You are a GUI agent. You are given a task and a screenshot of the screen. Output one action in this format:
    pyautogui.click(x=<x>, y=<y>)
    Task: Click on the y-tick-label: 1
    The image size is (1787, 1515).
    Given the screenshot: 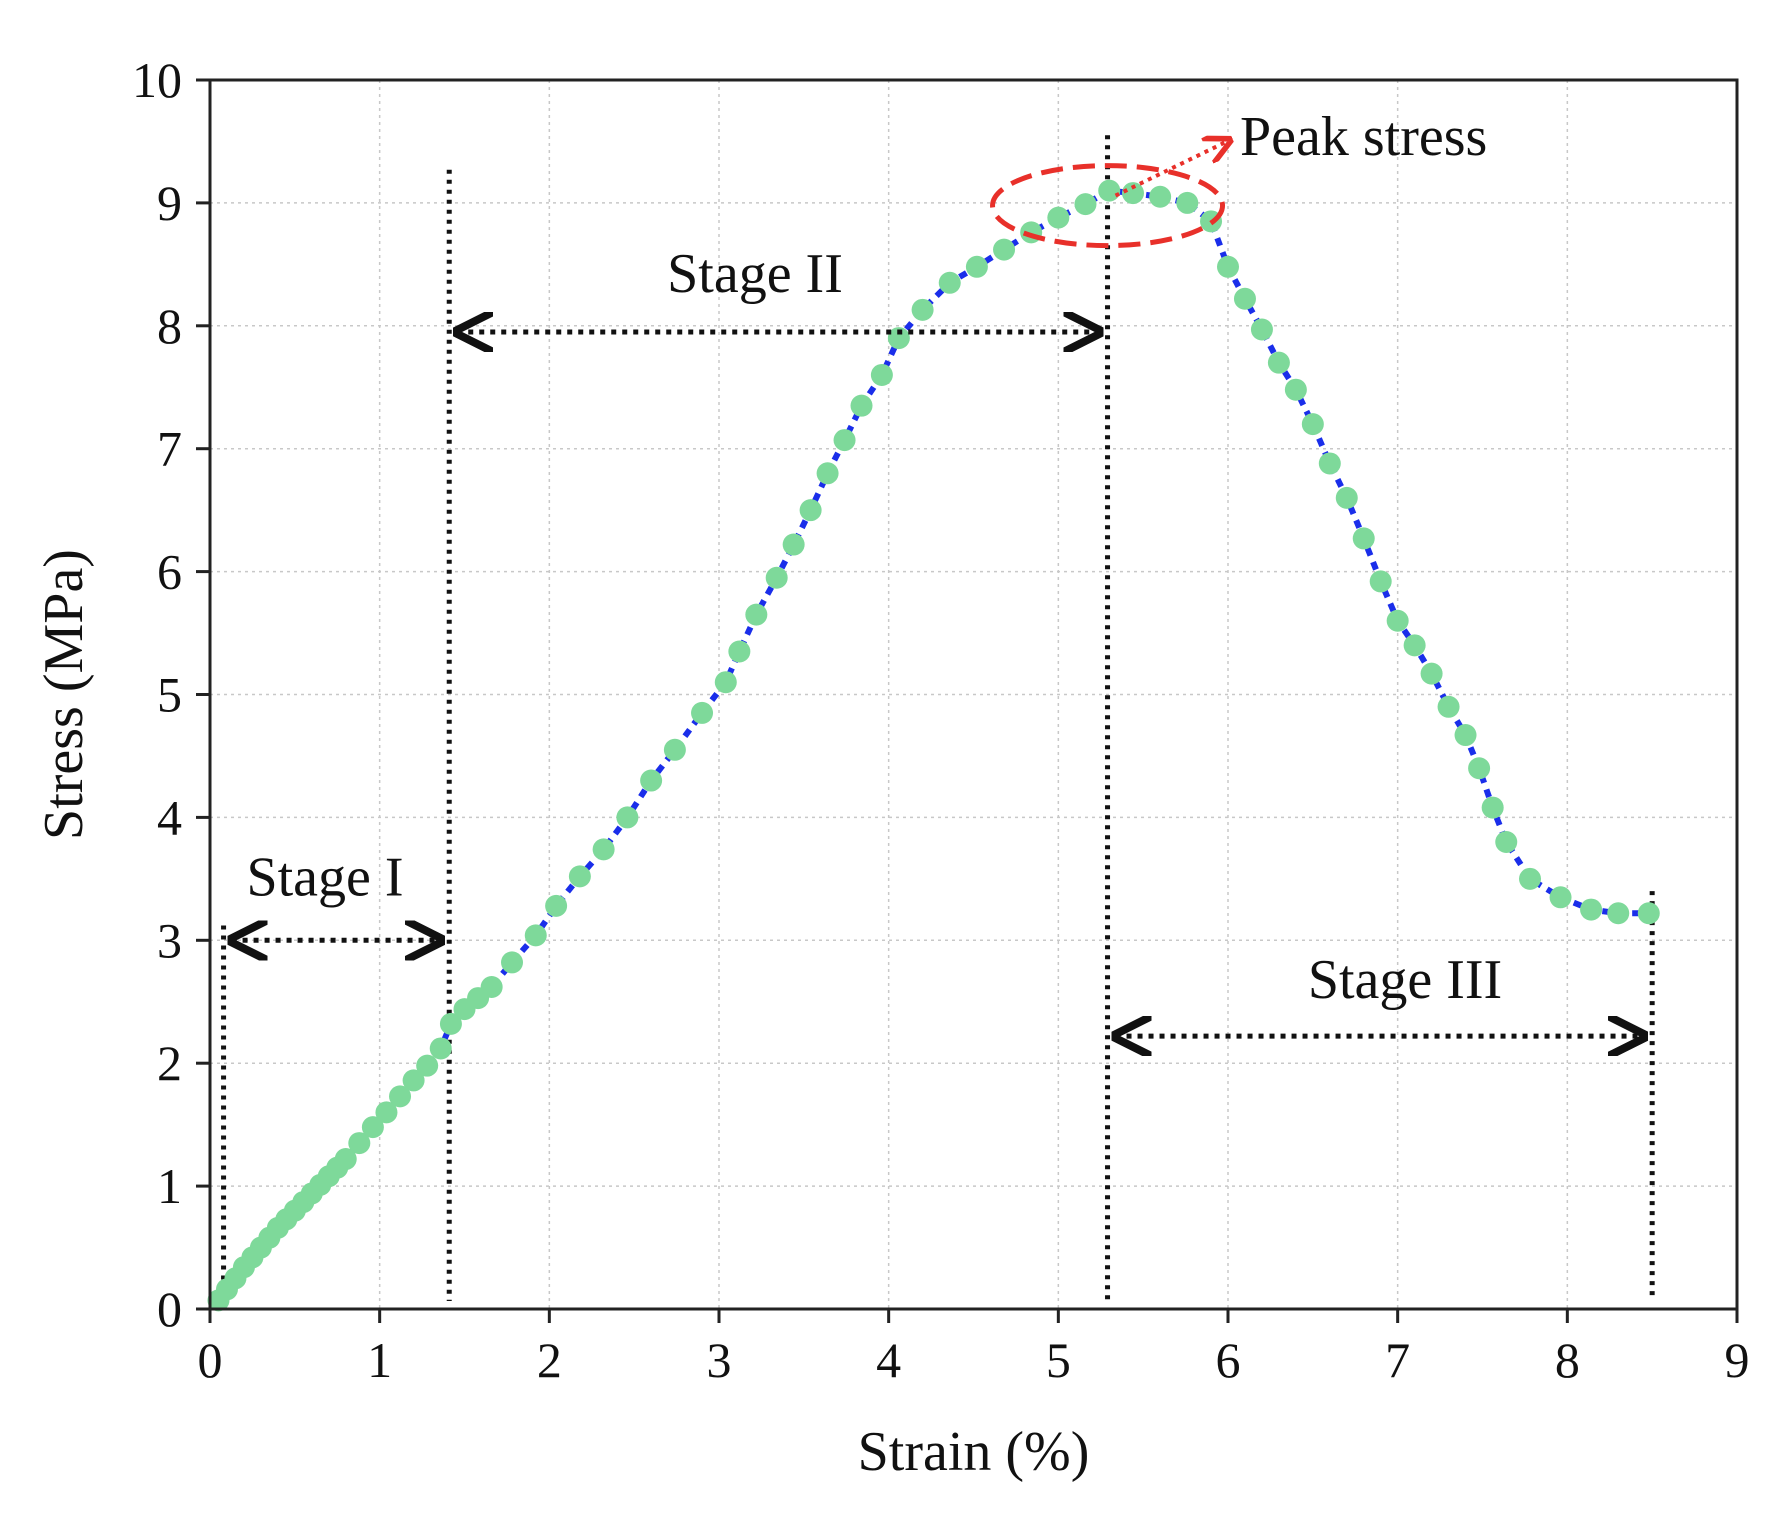 What is the action you would take?
    pyautogui.click(x=169, y=1186)
    